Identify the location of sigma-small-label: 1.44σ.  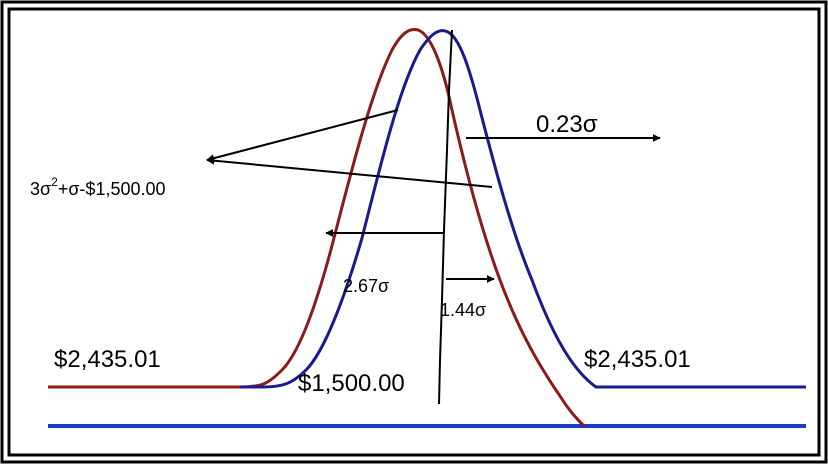
(463, 310).